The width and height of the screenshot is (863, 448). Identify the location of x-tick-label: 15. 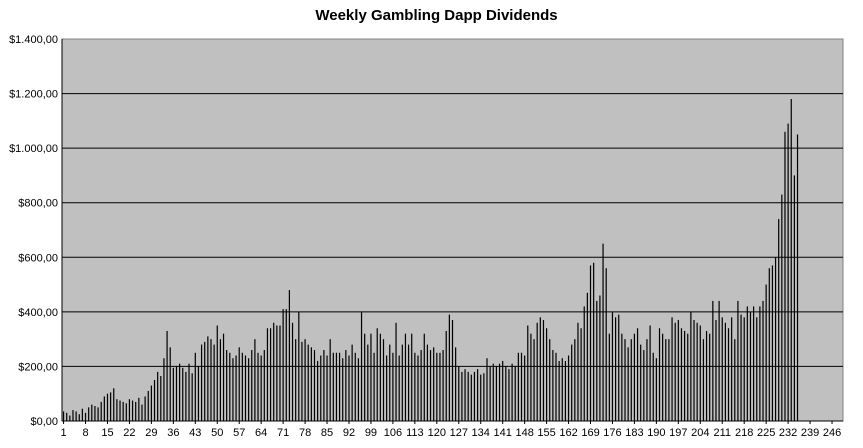
(107, 433).